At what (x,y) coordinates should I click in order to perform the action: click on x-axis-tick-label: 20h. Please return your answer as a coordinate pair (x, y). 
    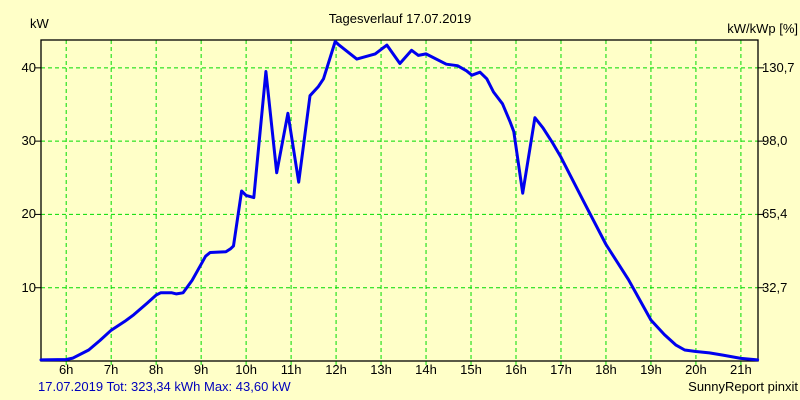
    Looking at the image, I should click on (696, 369).